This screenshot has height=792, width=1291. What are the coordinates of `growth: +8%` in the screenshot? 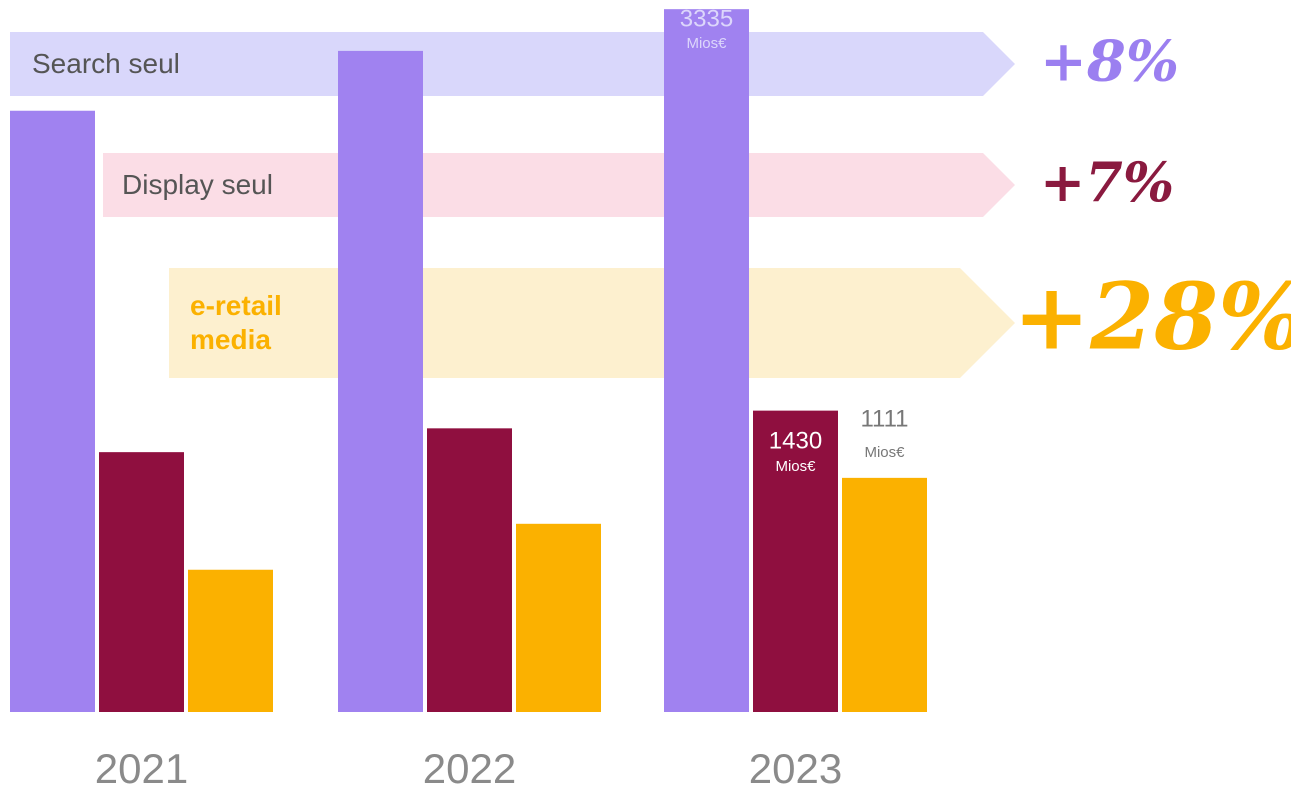 It's located at (1109, 62).